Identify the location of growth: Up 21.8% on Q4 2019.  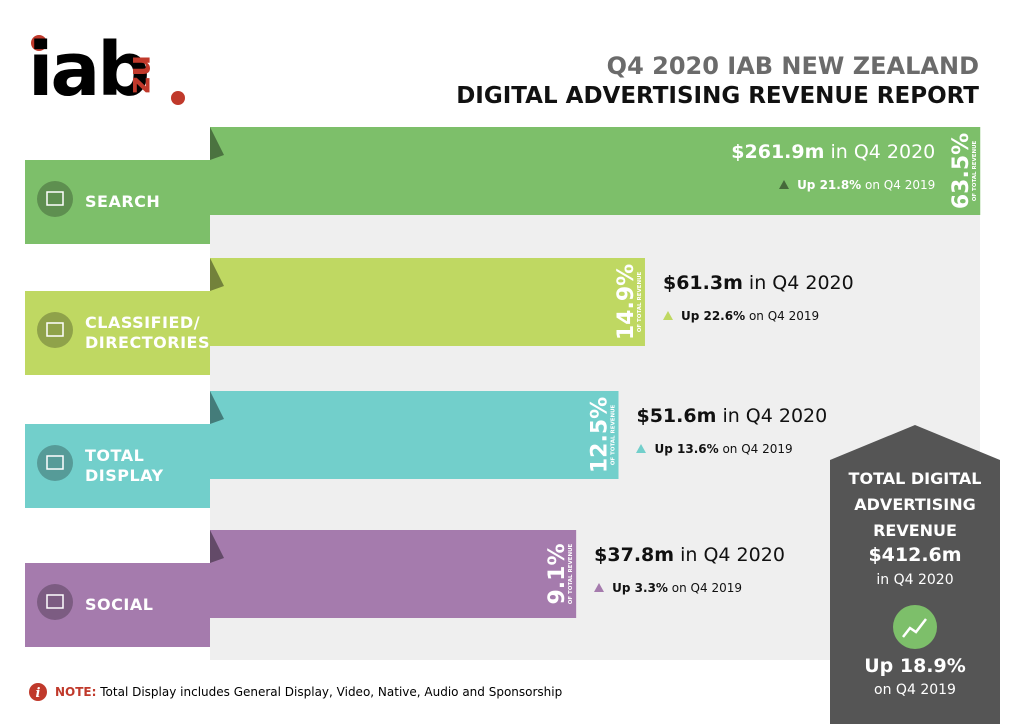
(857, 185).